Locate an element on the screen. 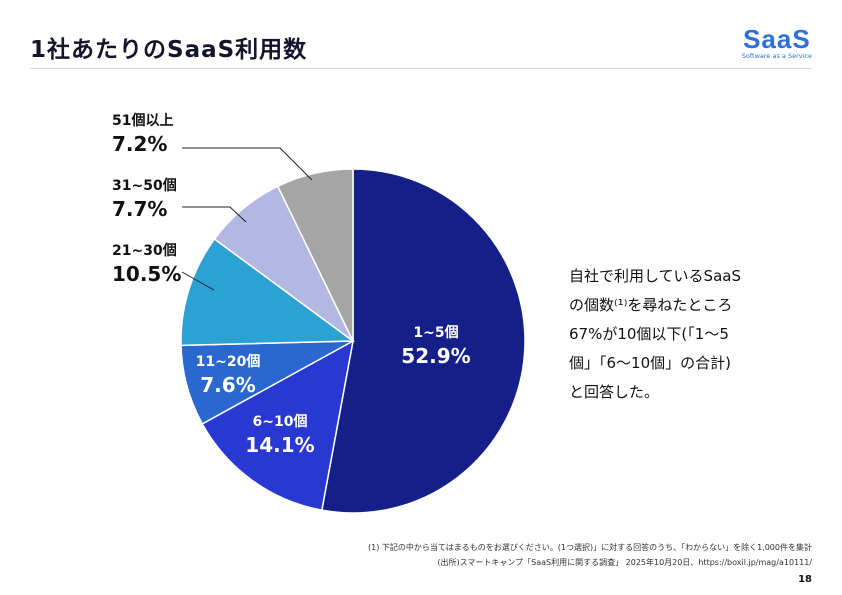  annotation-line: と回答した。 is located at coordinates (614, 392).